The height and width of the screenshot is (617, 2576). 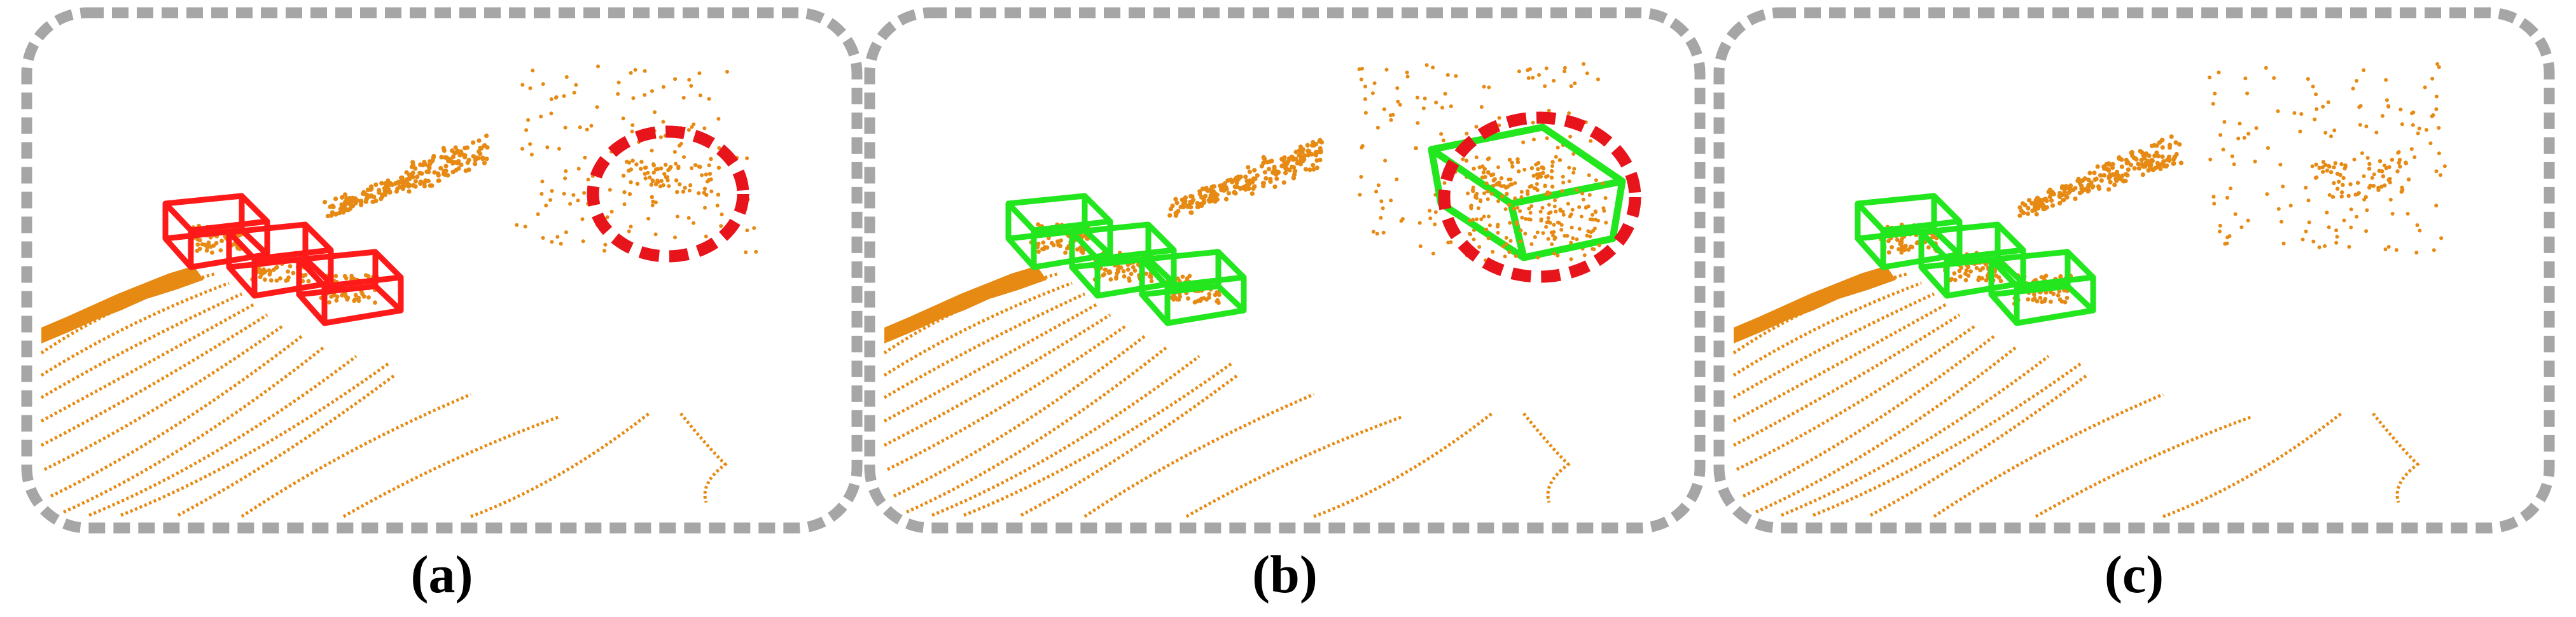 What do you see at coordinates (1285, 574) in the screenshot?
I see `panel-b-caption: (b)` at bounding box center [1285, 574].